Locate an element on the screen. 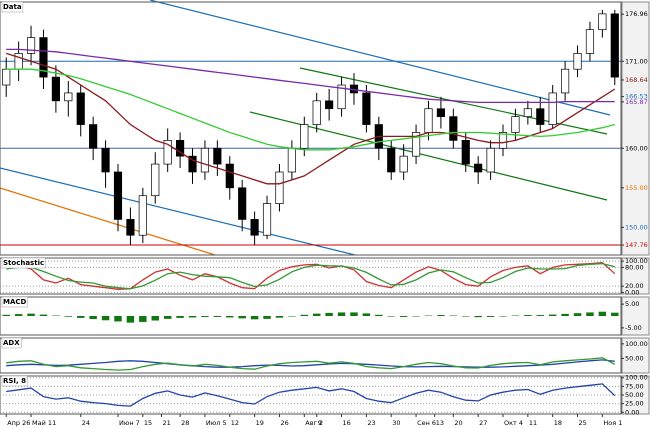  x-tick-label: 27 is located at coordinates (483, 423).